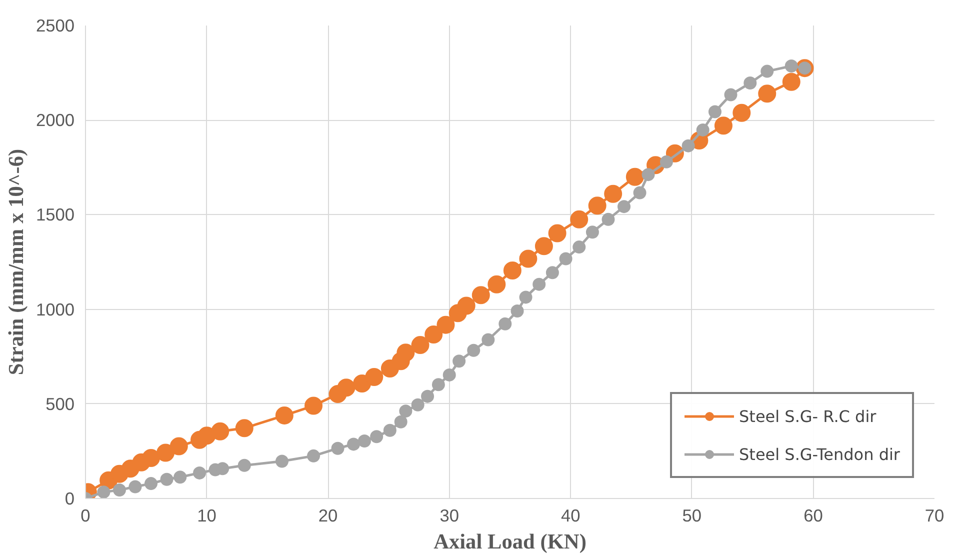  Describe the element at coordinates (807, 416) in the screenshot. I see `legend-label: Steel S.G- R.C dir` at that location.